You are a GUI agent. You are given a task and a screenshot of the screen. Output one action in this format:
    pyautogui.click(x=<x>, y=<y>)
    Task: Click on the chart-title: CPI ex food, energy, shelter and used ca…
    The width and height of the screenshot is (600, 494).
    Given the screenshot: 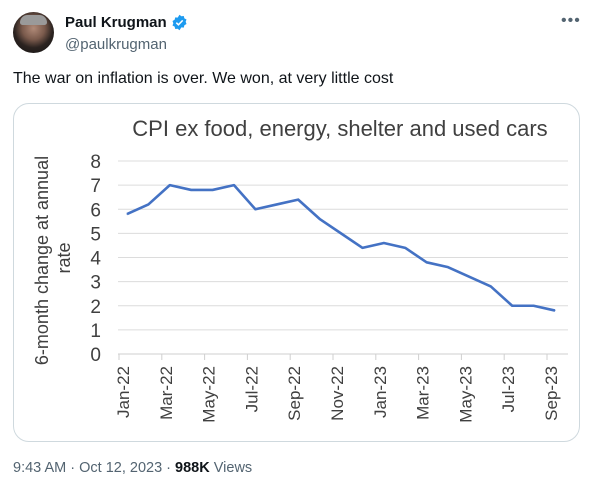 What is the action you would take?
    pyautogui.click(x=339, y=128)
    